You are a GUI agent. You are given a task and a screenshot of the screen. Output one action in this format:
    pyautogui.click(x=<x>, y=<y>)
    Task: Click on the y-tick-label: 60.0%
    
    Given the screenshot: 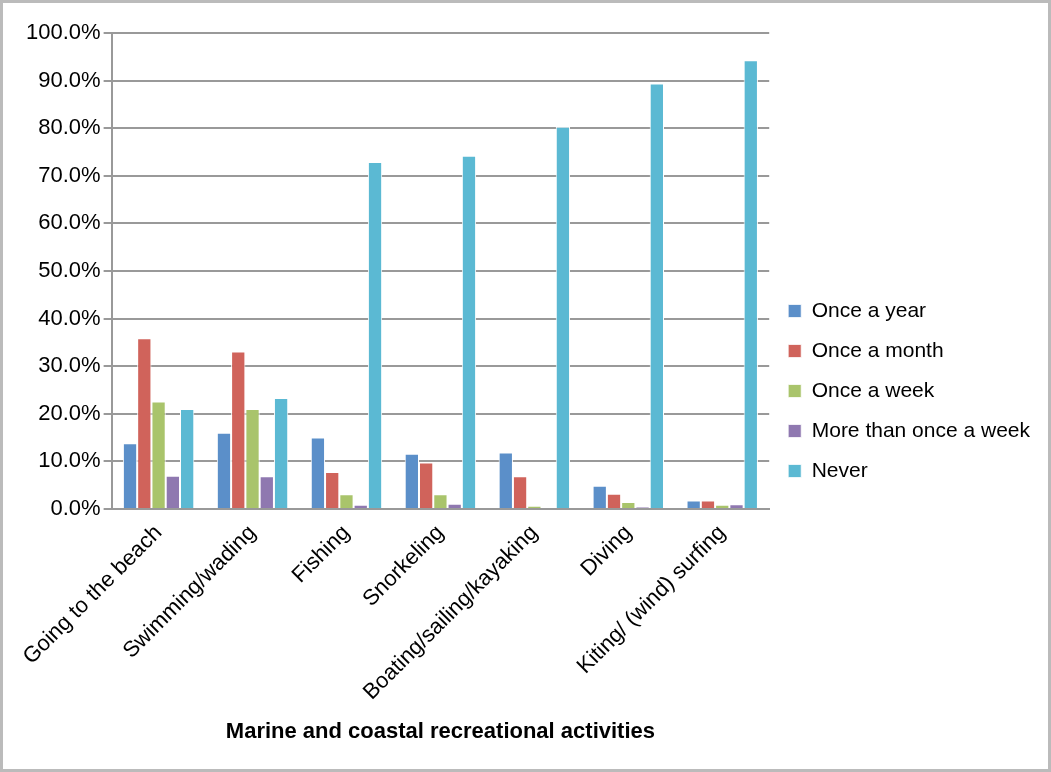 What is the action you would take?
    pyautogui.click(x=69, y=222)
    